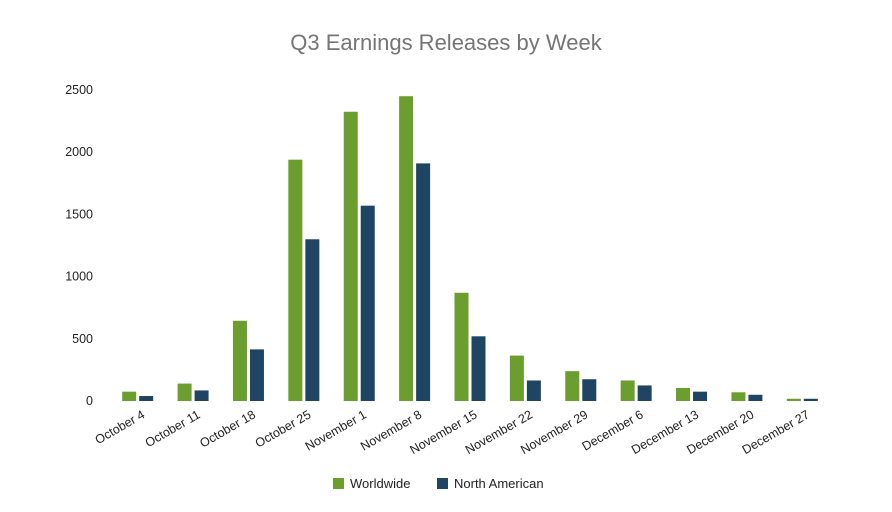  What do you see at coordinates (79, 277) in the screenshot?
I see `y-tick-label: 1000` at bounding box center [79, 277].